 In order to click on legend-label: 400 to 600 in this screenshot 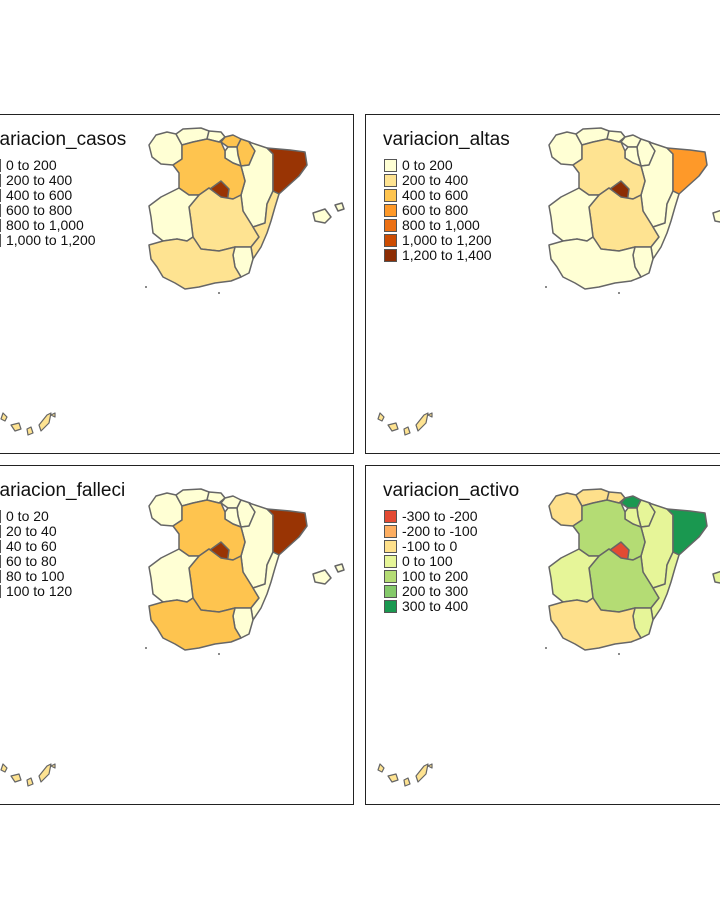, I will do `click(39, 195)`.